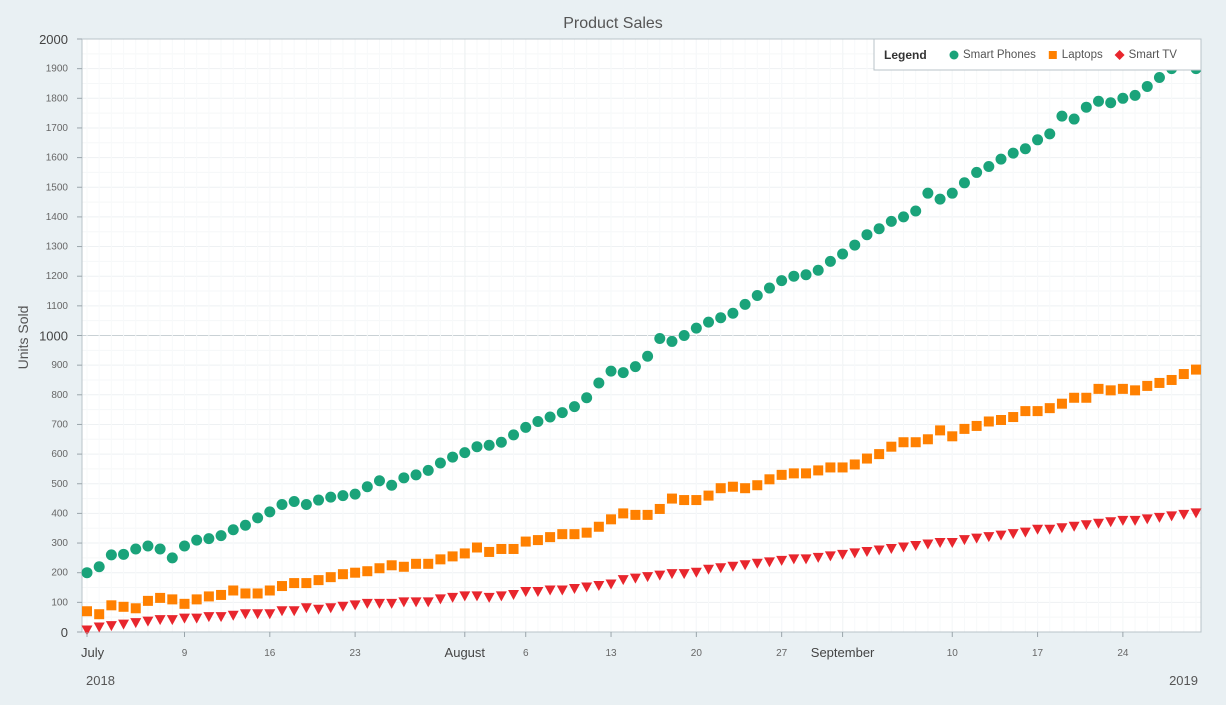 Image resolution: width=1226 pixels, height=705 pixels. Describe the element at coordinates (1146, 55) in the screenshot. I see `legend-item: Smart TV` at that location.